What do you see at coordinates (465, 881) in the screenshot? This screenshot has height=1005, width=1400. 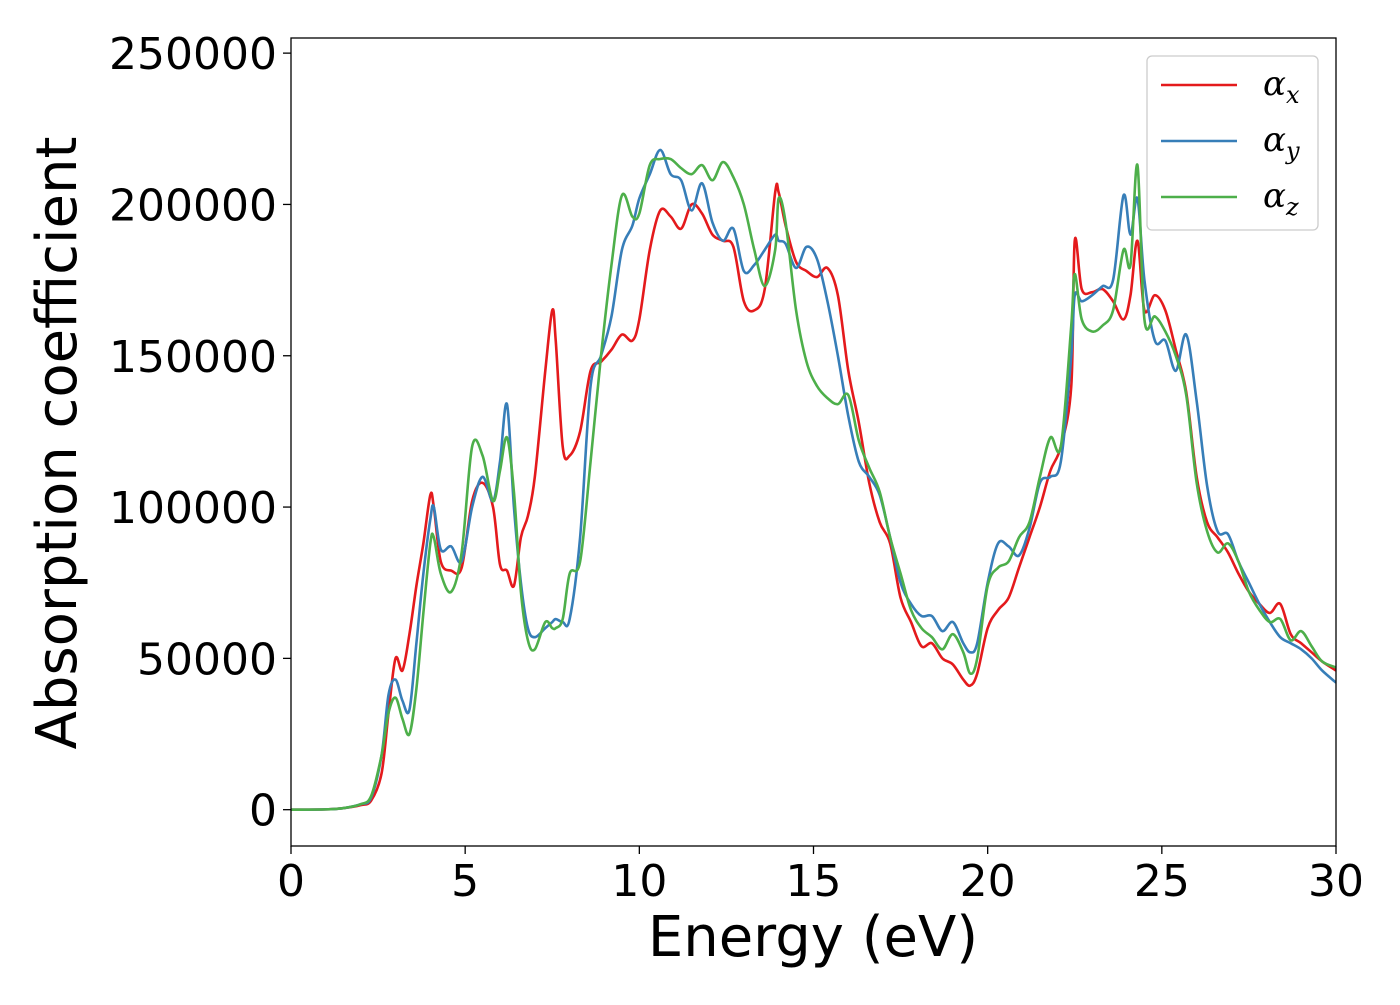 I see `x-tick-label: 5` at bounding box center [465, 881].